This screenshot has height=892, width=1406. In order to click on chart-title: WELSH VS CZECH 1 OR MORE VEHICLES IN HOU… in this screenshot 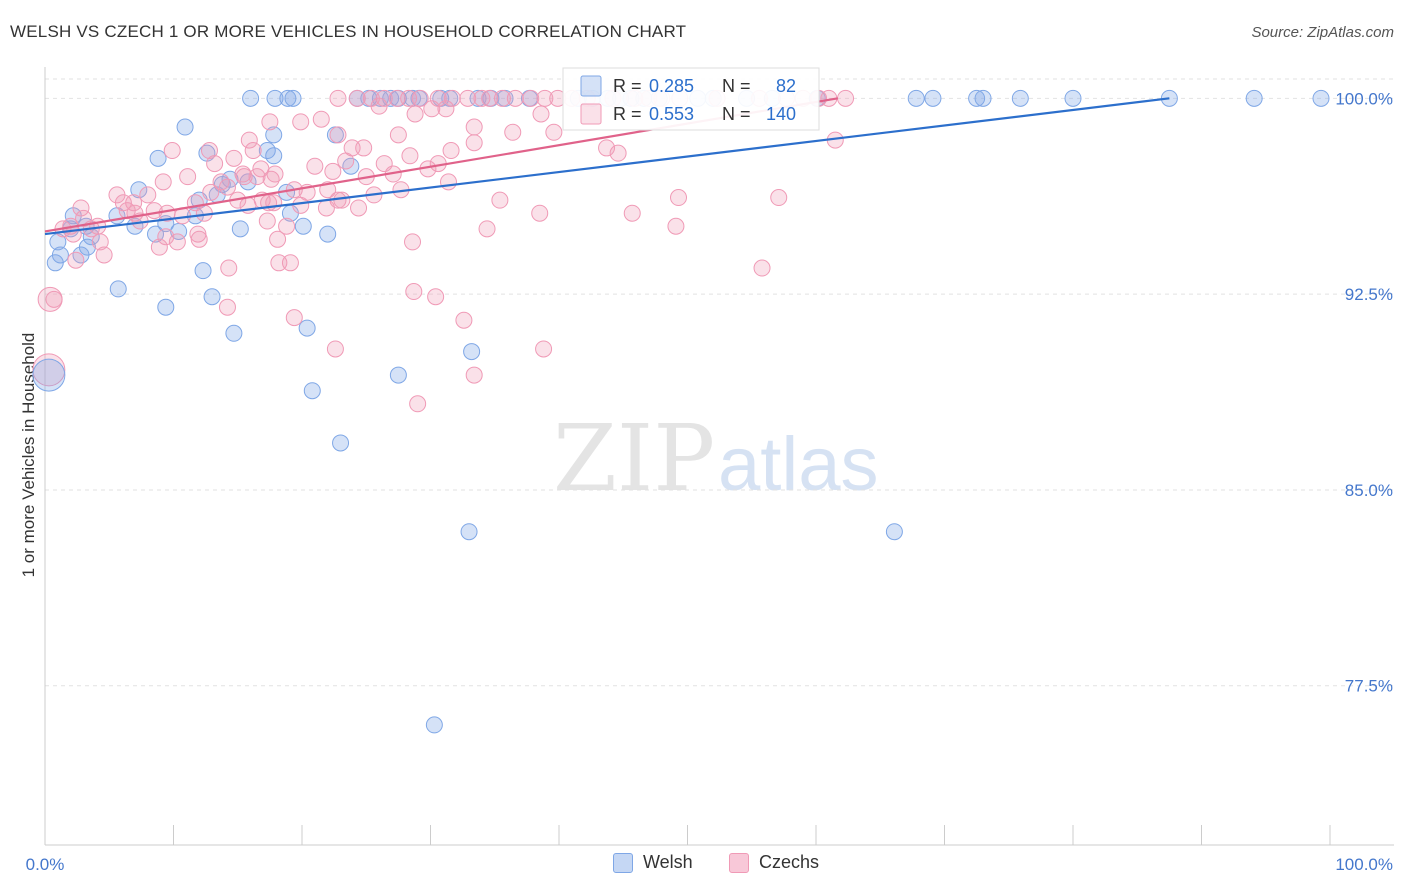, I will do `click(348, 31)`.